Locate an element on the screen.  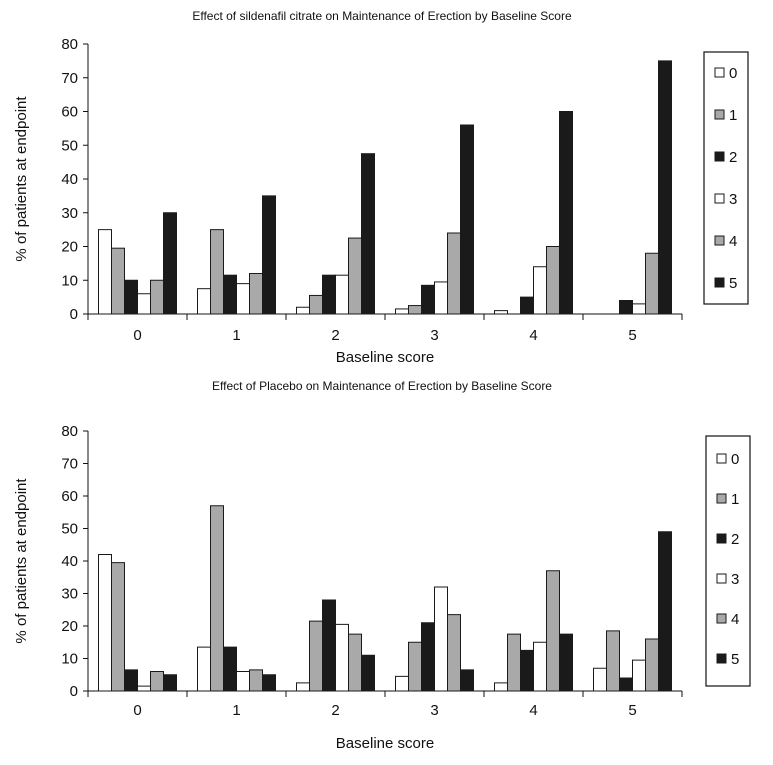
sildenafil-bar-cat3-series3 is located at coordinates (441, 298).